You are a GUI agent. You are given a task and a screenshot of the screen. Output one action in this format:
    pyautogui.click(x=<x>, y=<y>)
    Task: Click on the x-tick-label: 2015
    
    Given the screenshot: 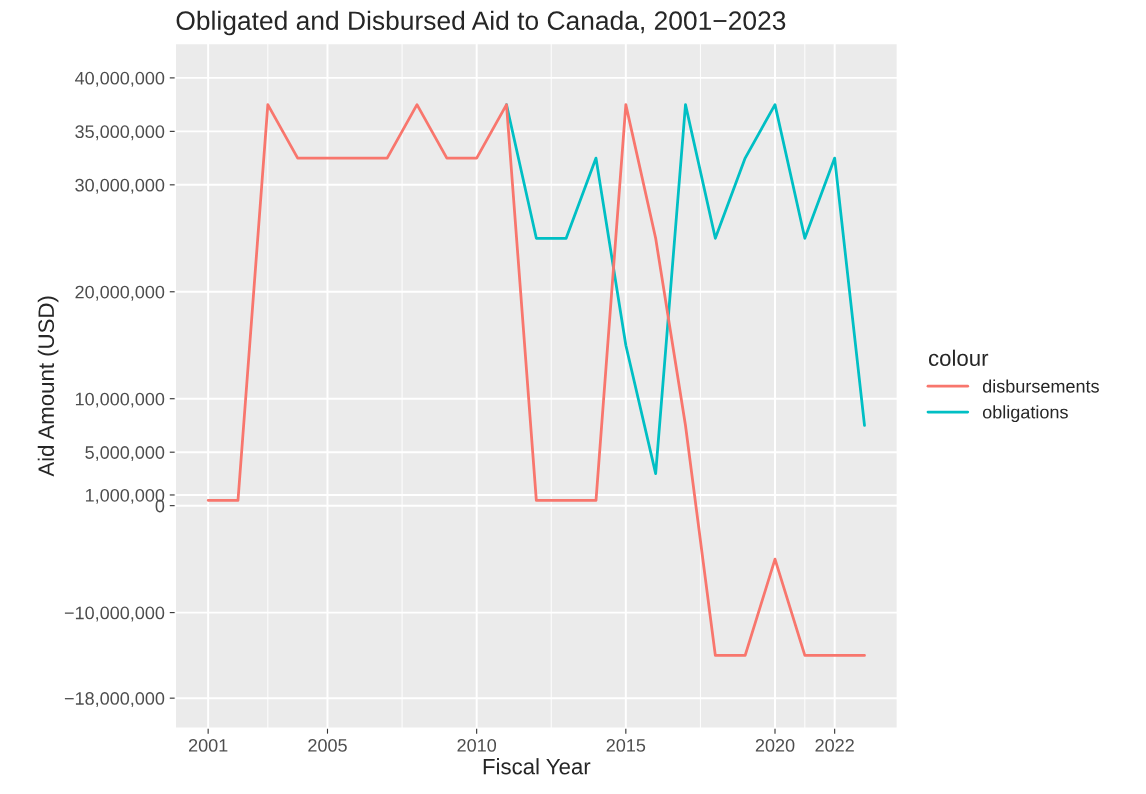 What is the action you would take?
    pyautogui.click(x=626, y=745)
    